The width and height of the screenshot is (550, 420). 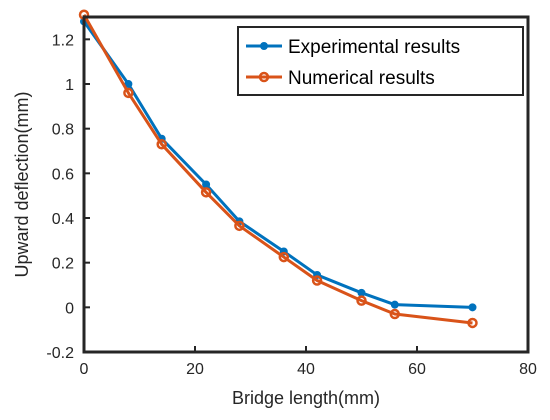 What do you see at coordinates (68, 197) in the screenshot?
I see `y-axis-ticks: -0.2 0 0.2 0.4 0.6 0.8 1 1.2` at bounding box center [68, 197].